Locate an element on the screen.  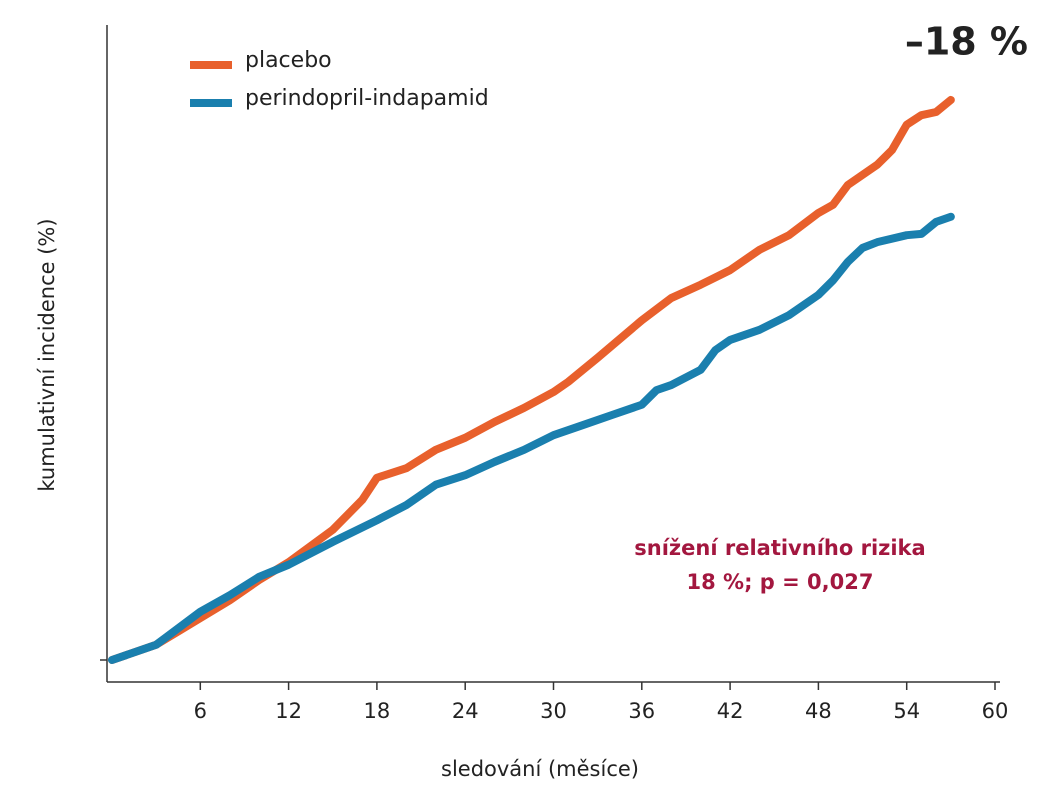
x-tick-label: 6 is located at coordinates (200, 711).